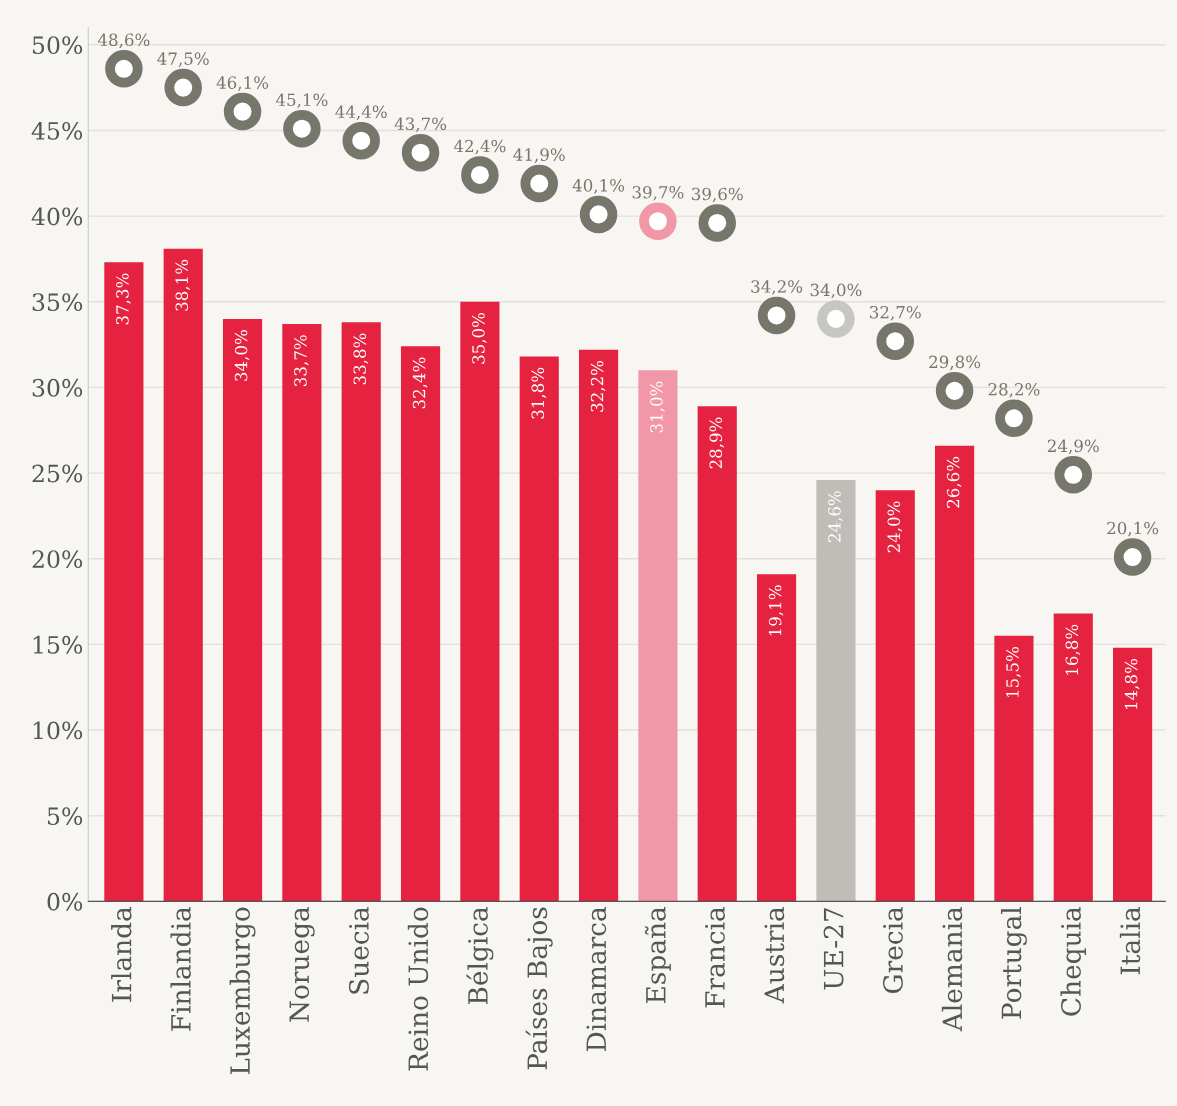 The width and height of the screenshot is (1177, 1106). I want to click on y-tick-label: 10%, so click(58, 730).